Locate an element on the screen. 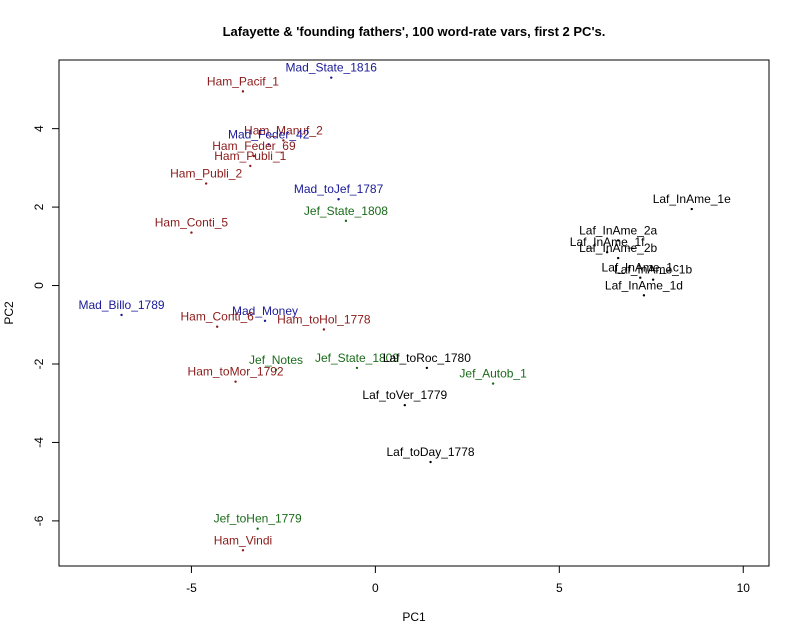 The image size is (800, 640). point-label: Mad_Feder_42 is located at coordinates (269, 134).